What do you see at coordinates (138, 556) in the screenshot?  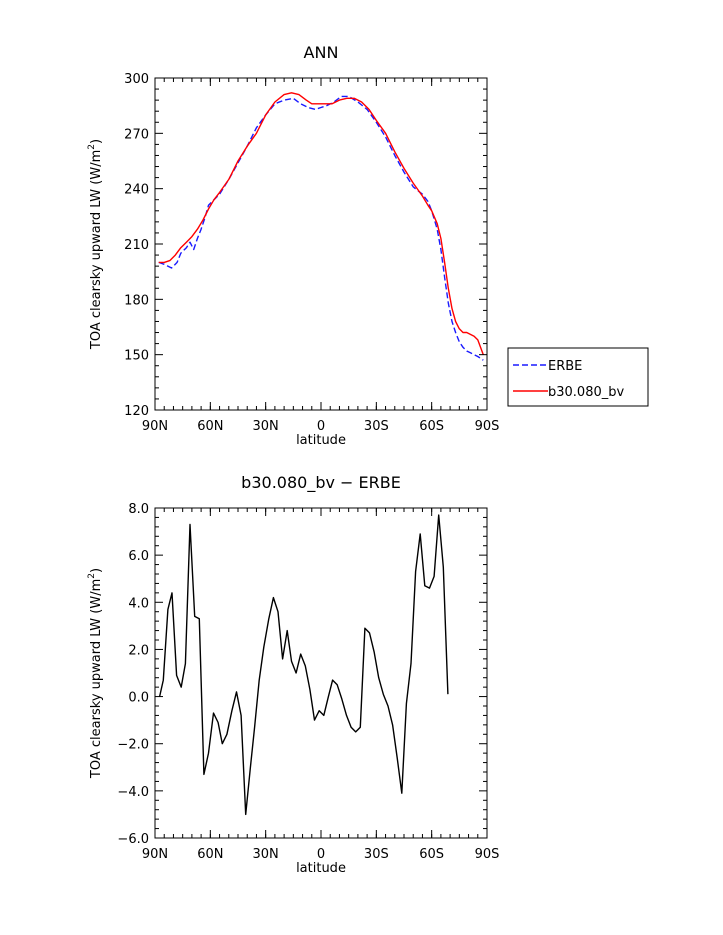 I see `y-tick-label: 6.0` at bounding box center [138, 556].